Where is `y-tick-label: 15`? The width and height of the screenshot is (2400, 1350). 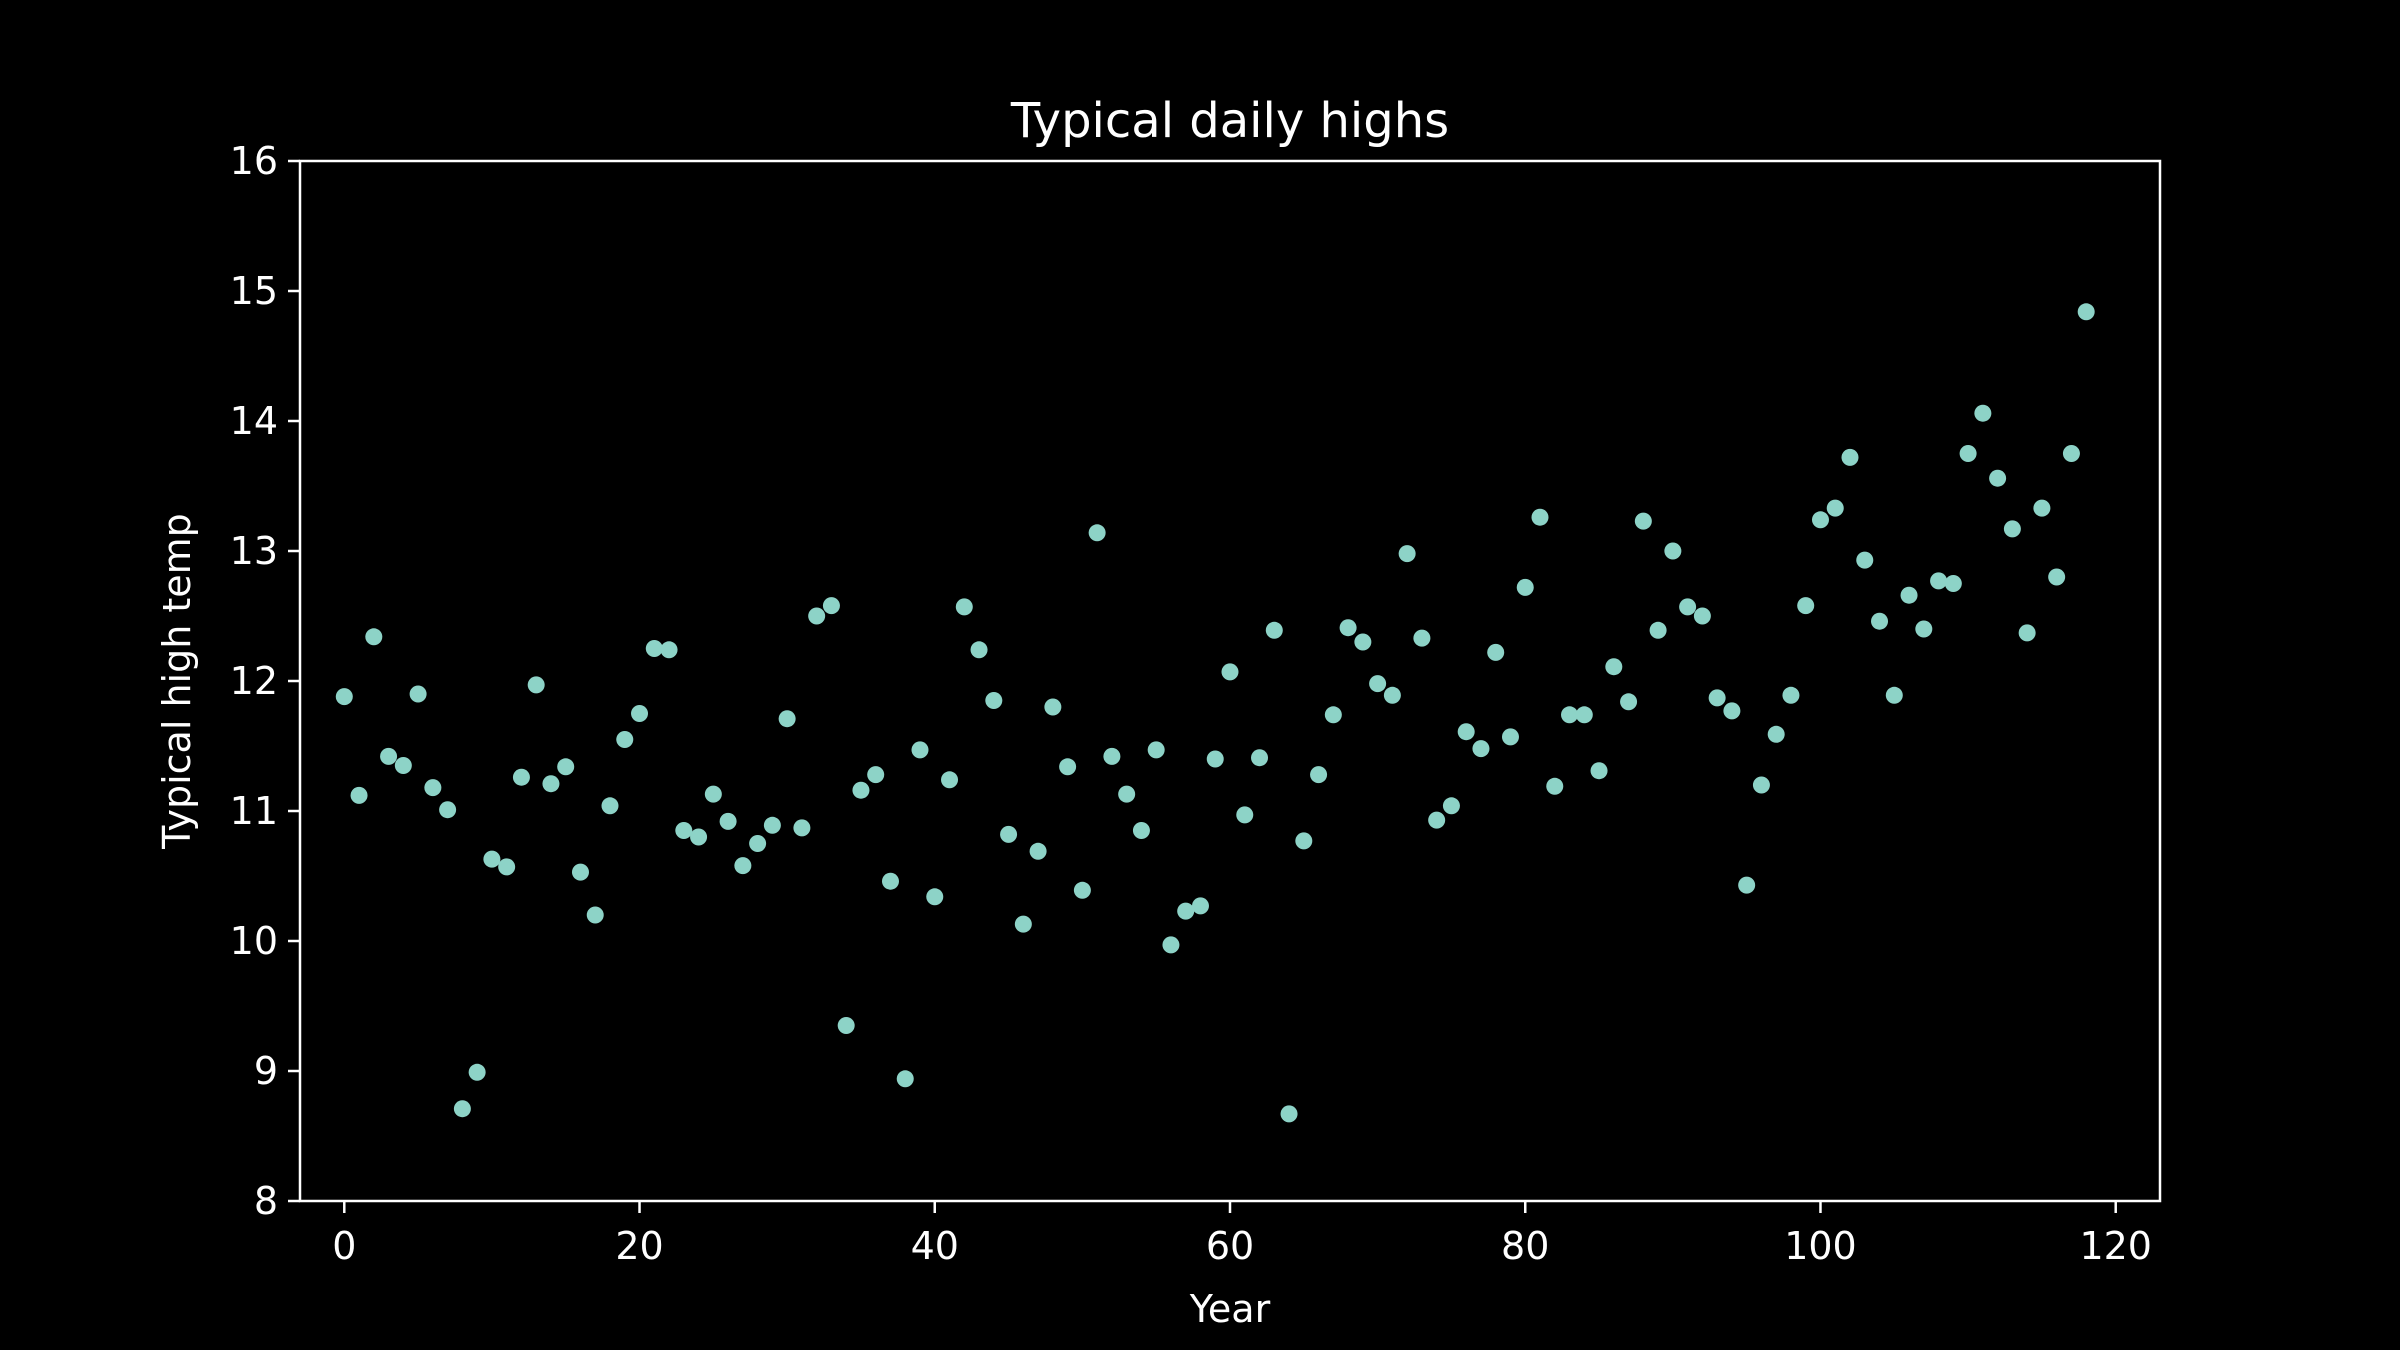
y-tick-label: 15 is located at coordinates (254, 291).